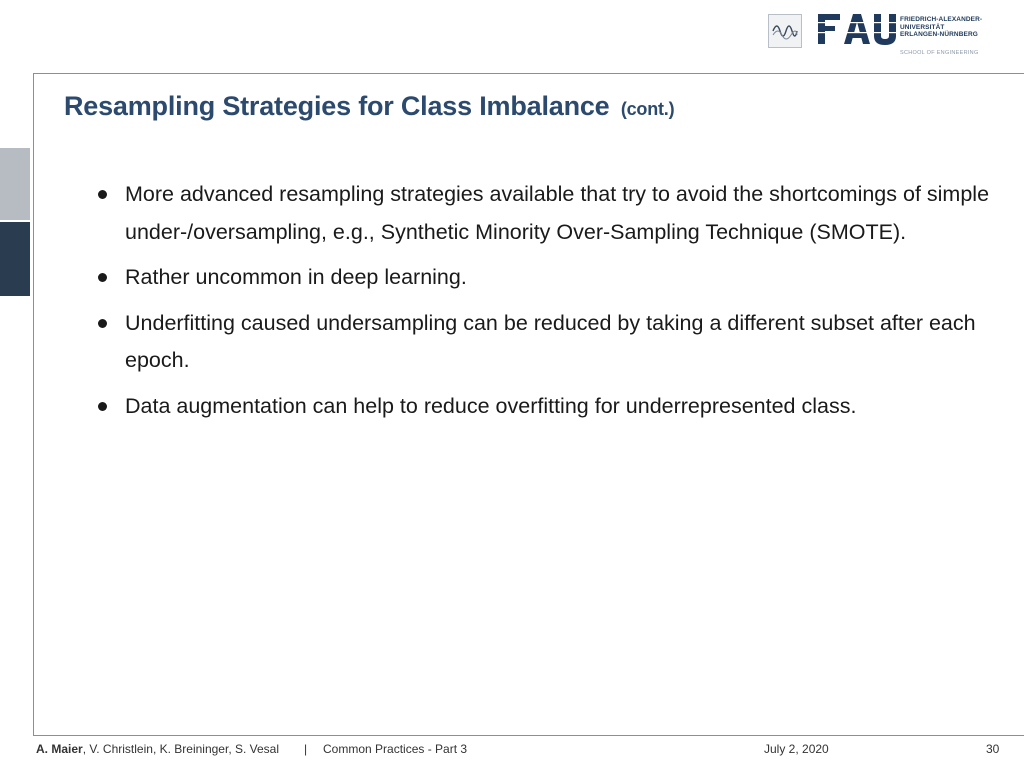 This screenshot has width=1024, height=768. Describe the element at coordinates (858, 29) in the screenshot. I see `fau-wordmark` at that location.